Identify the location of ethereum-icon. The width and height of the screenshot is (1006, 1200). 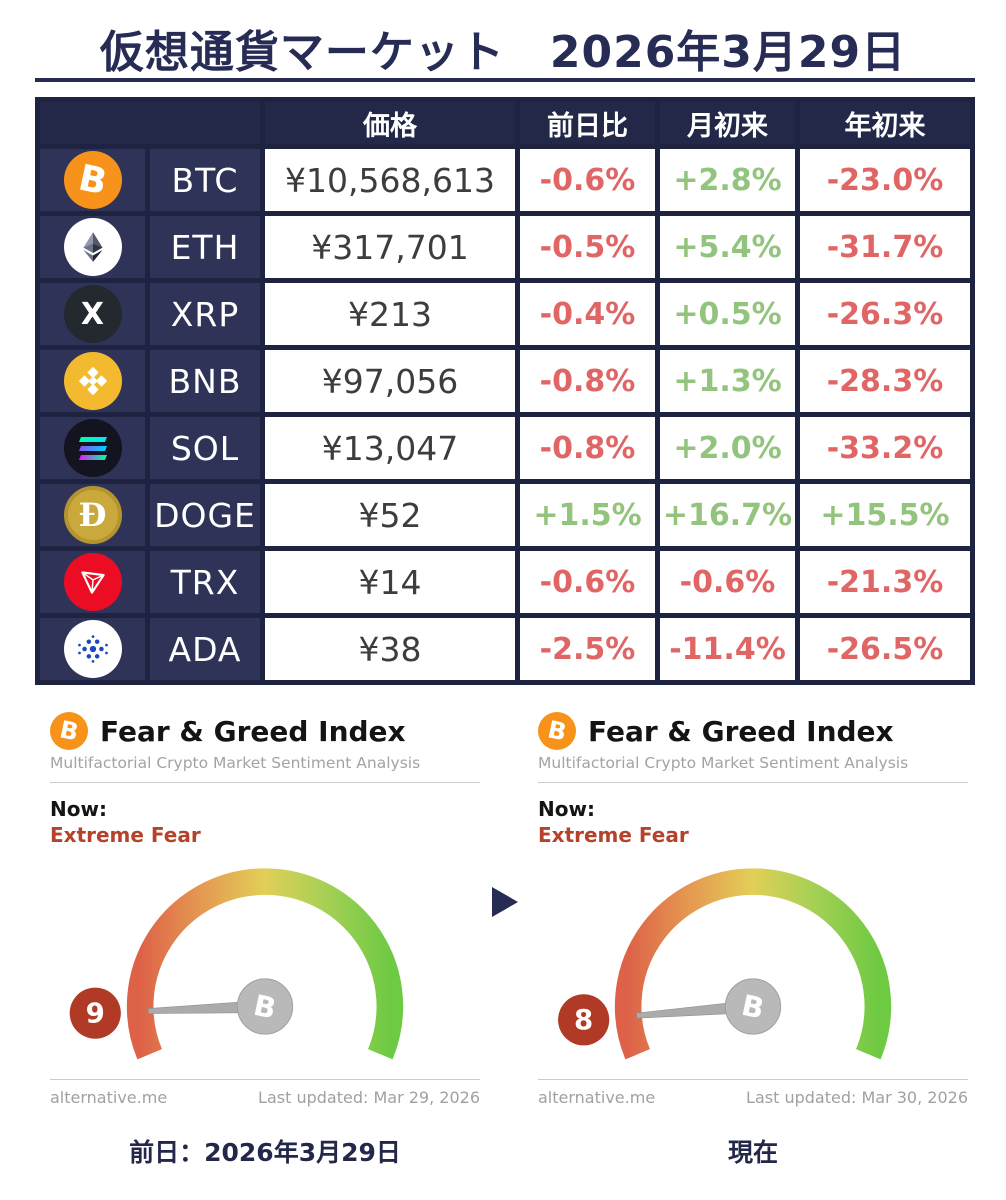
(92, 247).